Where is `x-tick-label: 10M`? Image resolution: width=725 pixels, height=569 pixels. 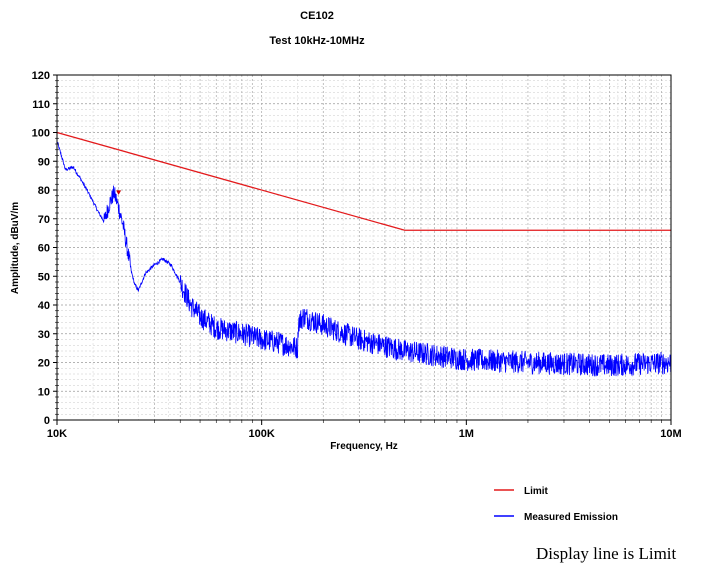
x-tick-label: 10M is located at coordinates (670, 434).